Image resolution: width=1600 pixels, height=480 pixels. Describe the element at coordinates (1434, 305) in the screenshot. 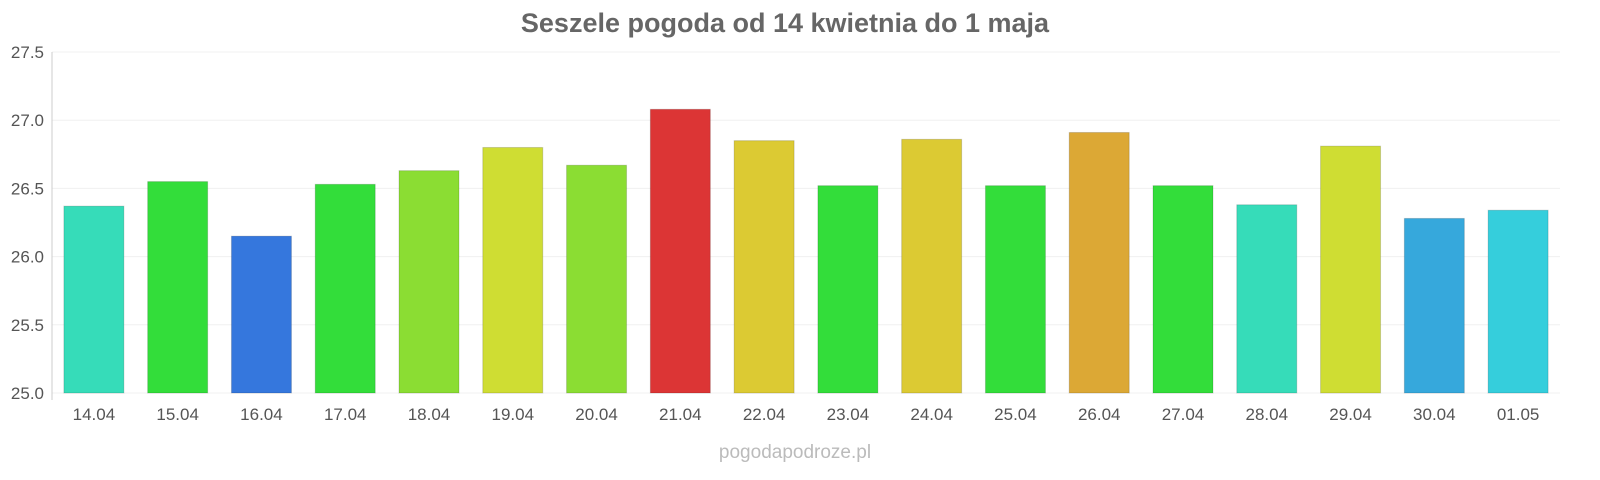

I see `bar-30.04` at that location.